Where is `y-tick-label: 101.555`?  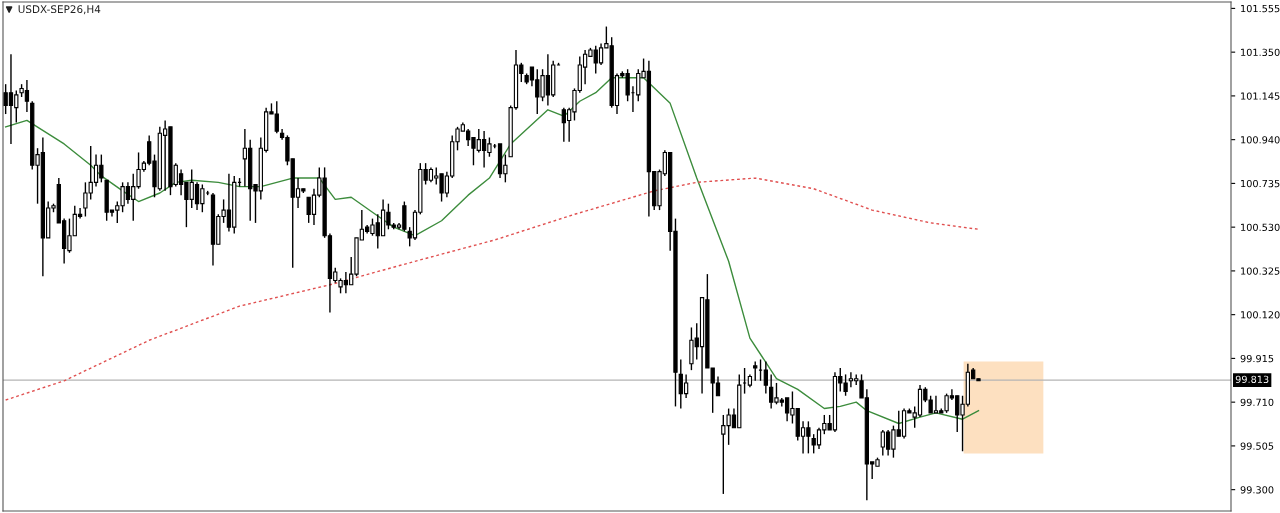
y-tick-label: 101.555 is located at coordinates (1260, 8).